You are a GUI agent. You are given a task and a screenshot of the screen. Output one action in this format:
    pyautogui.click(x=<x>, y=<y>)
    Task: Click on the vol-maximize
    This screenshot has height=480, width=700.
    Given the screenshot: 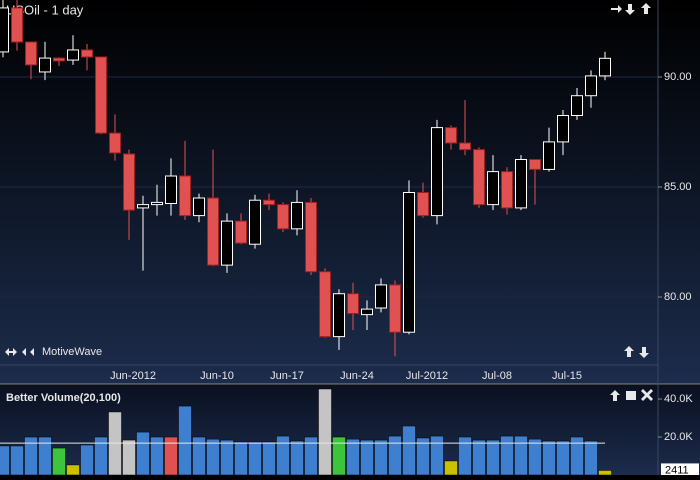 What is the action you would take?
    pyautogui.click(x=631, y=395)
    